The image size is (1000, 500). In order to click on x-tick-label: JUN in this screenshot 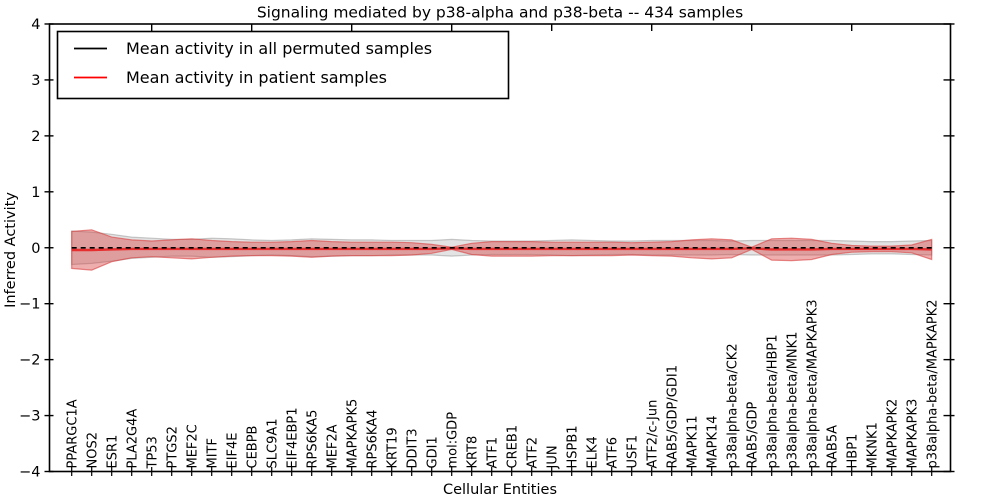, I will do `click(553, 457)`.